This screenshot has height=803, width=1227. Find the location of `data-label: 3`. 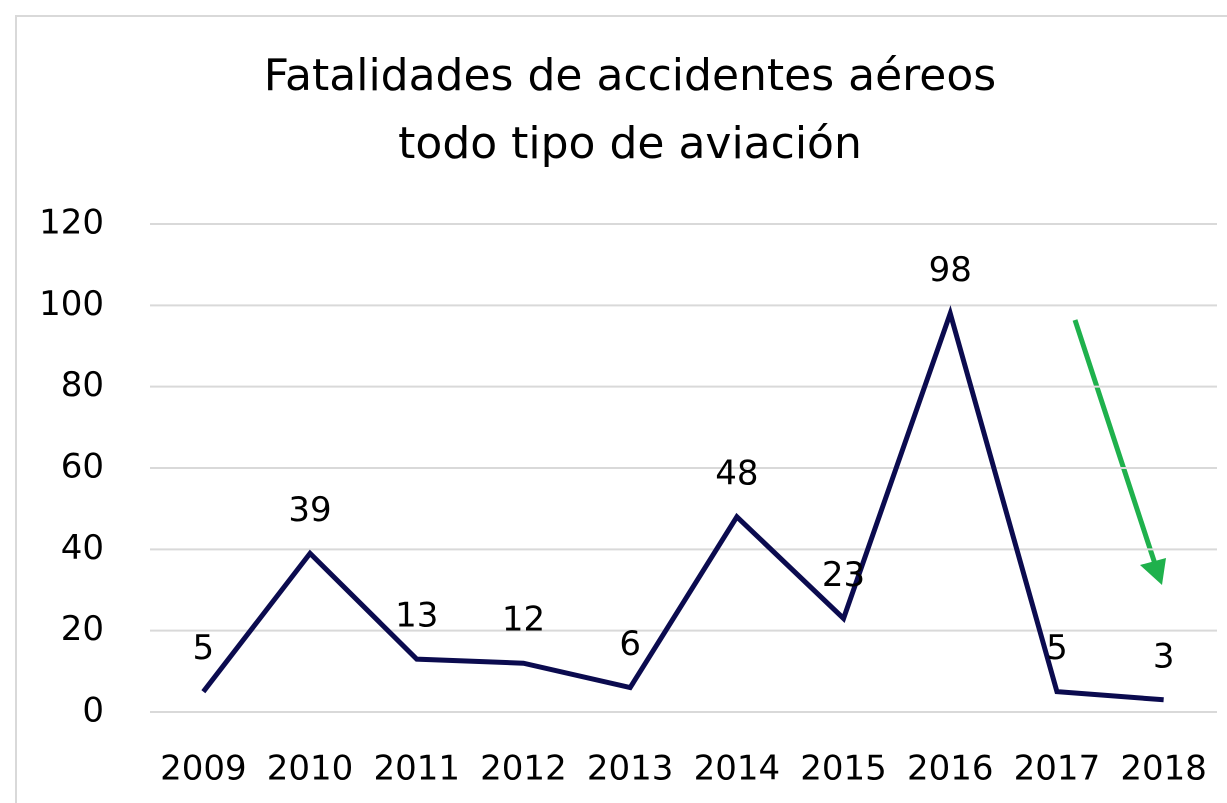

data-label: 3 is located at coordinates (1164, 656).